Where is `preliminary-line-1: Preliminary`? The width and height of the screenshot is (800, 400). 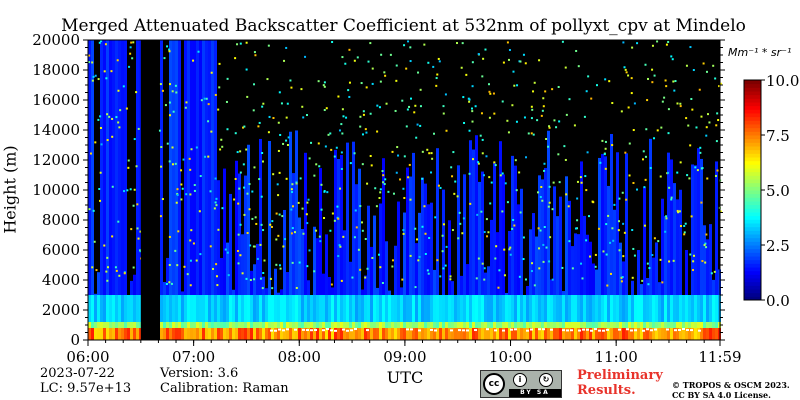
preliminary-line-1: Preliminary is located at coordinates (620, 375).